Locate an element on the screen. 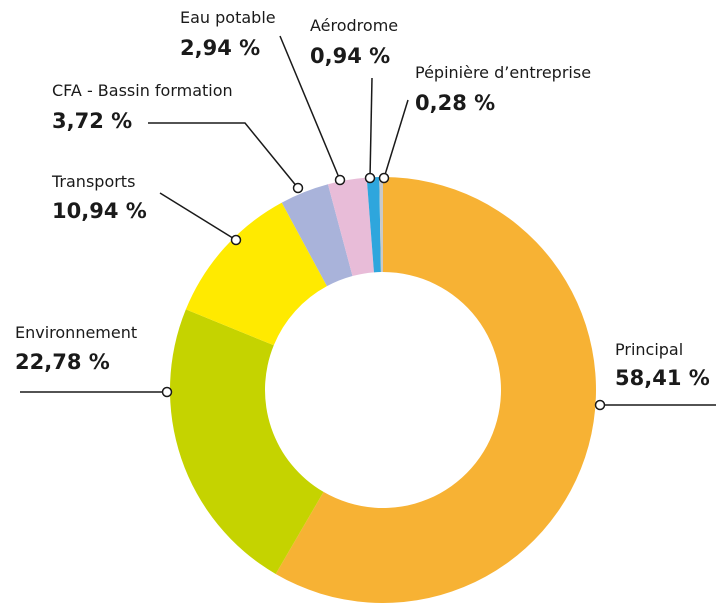 This screenshot has height=606, width=716. slice-value: 22,78 % is located at coordinates (62, 362).